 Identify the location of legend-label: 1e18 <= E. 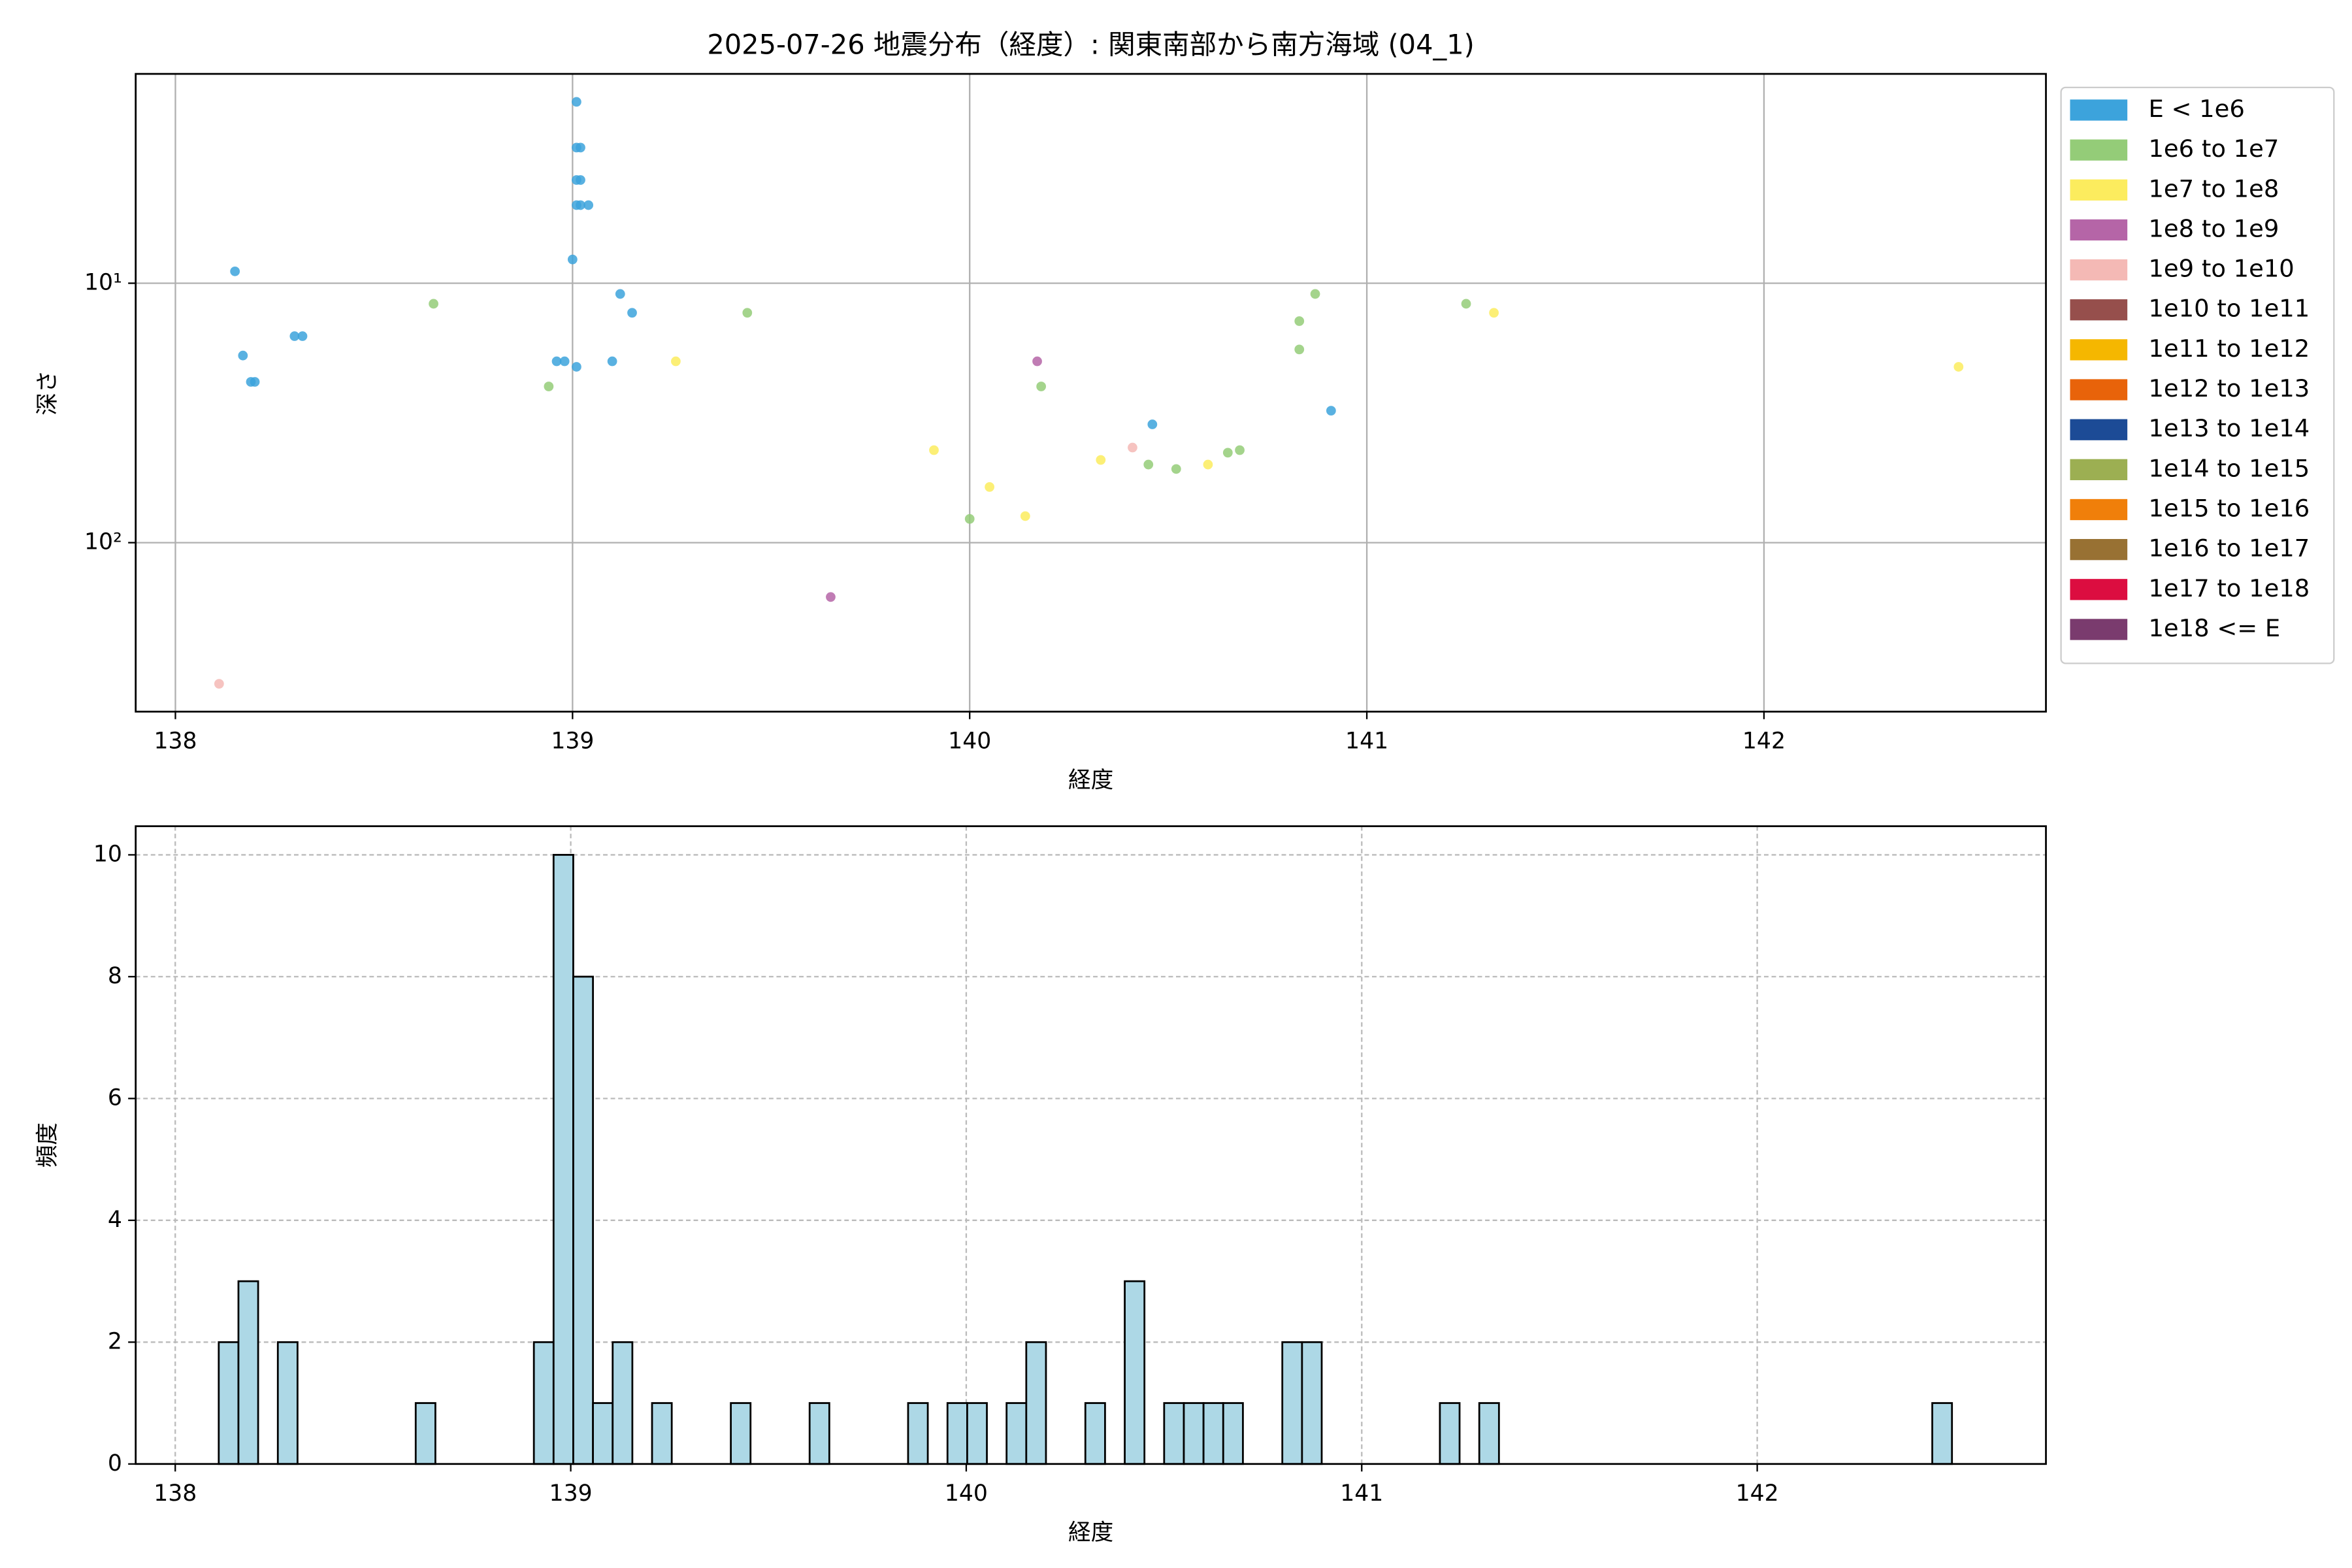
(2214, 628).